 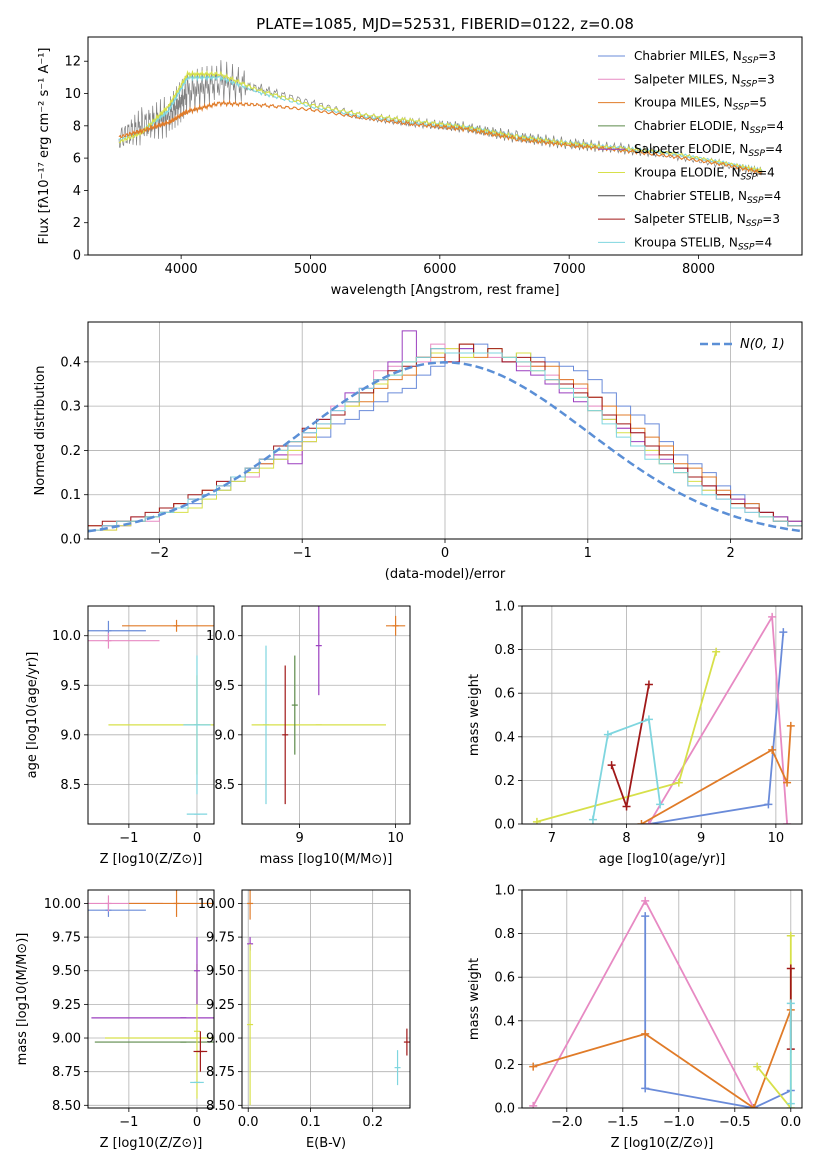 I want to click on mass_age-panel: 9 10 8.5 9.0 9.5 10.0 mass [log10(M/M⊙)], so click(x=308, y=736).